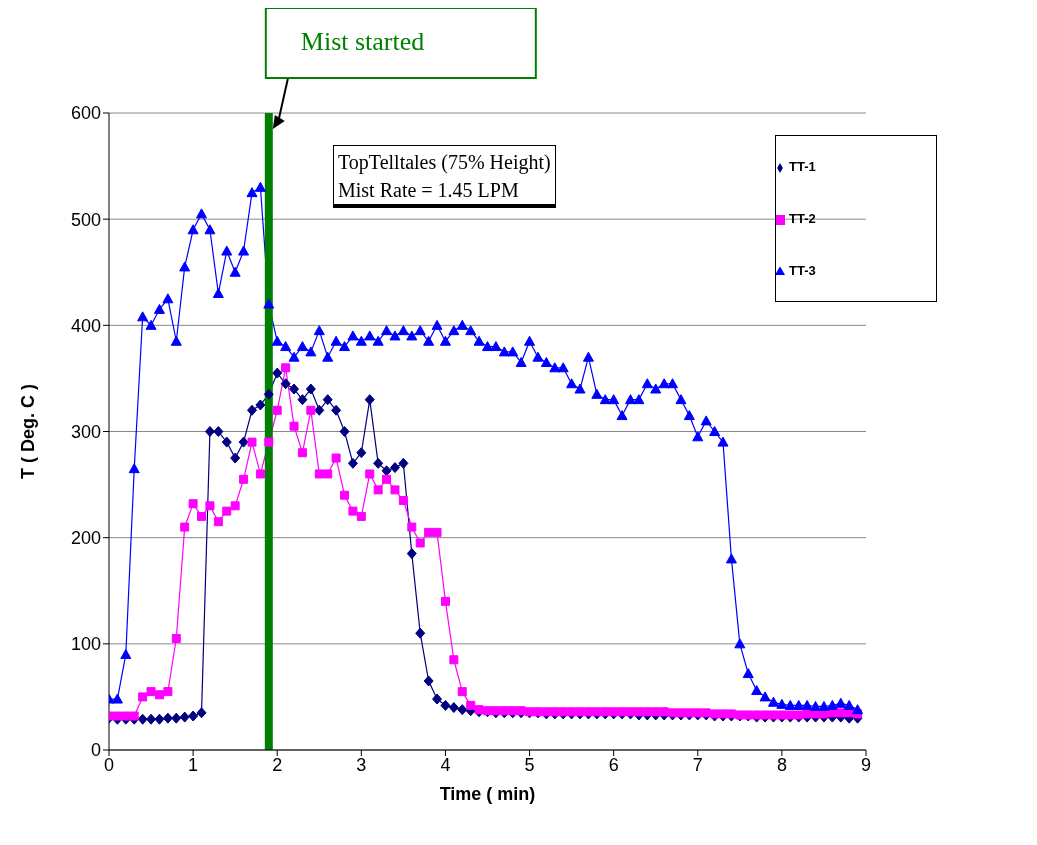 The width and height of the screenshot is (1037, 845). What do you see at coordinates (613, 764) in the screenshot?
I see `x-tick-label: 6` at bounding box center [613, 764].